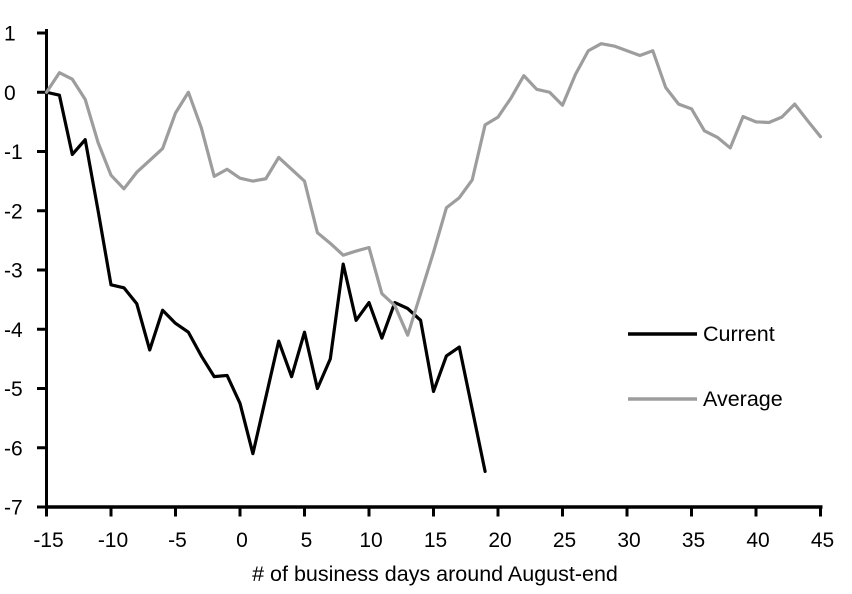 The image size is (852, 594). I want to click on y-tick-label: -4, so click(13, 330).